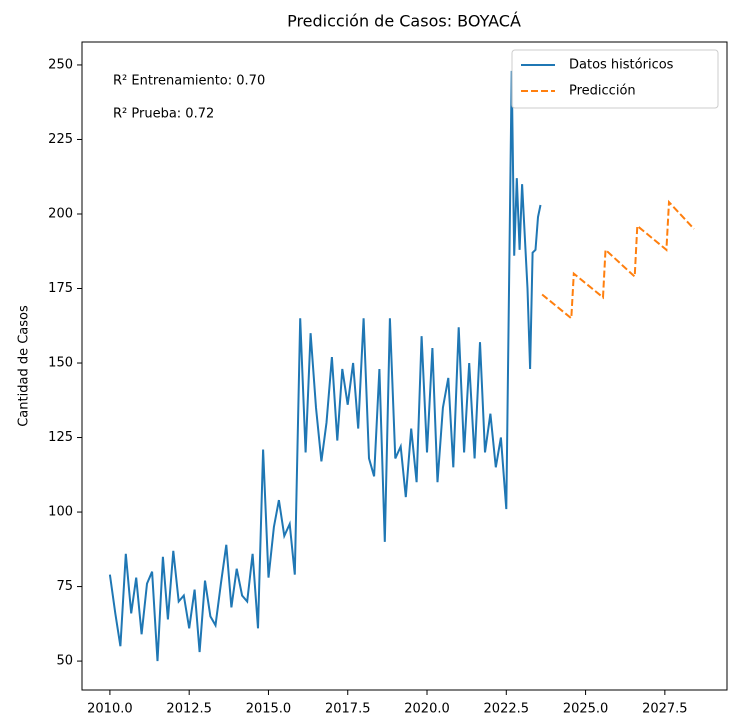 The image size is (751, 726). I want to click on y-tick-label: 225, so click(60, 139).